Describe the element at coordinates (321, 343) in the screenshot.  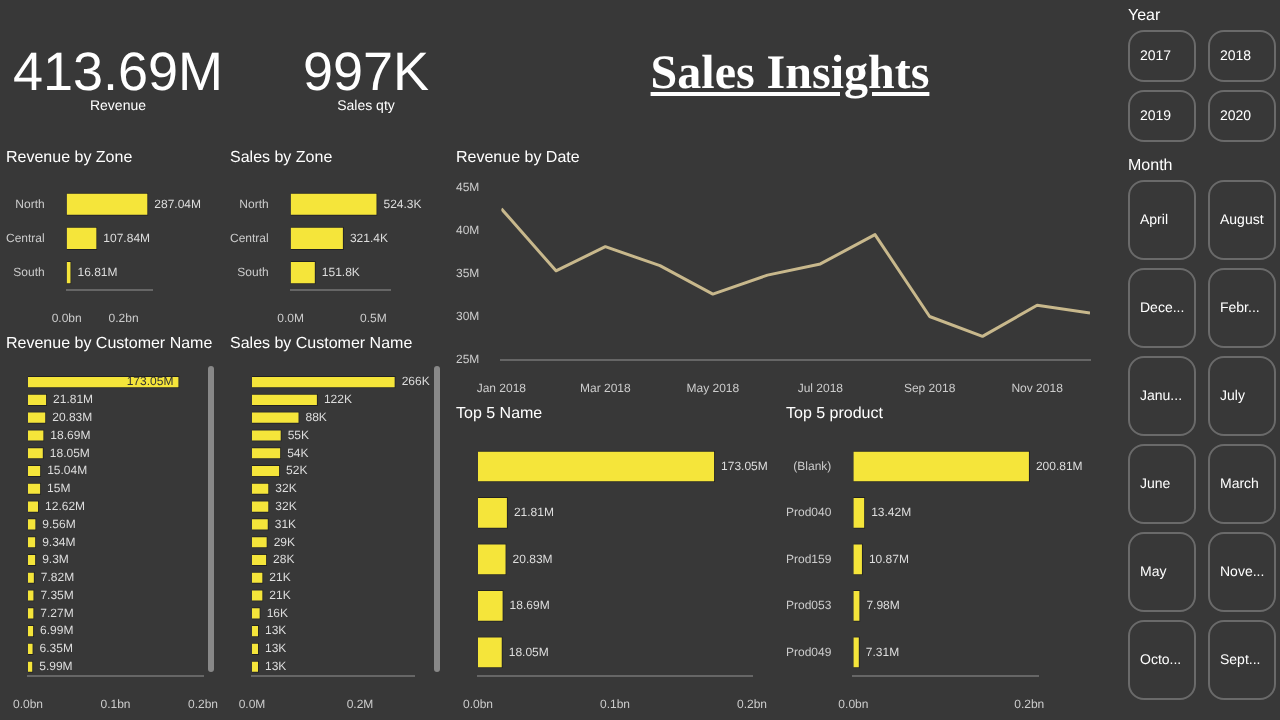
I see `chart-title: Sales by Customer Name` at that location.